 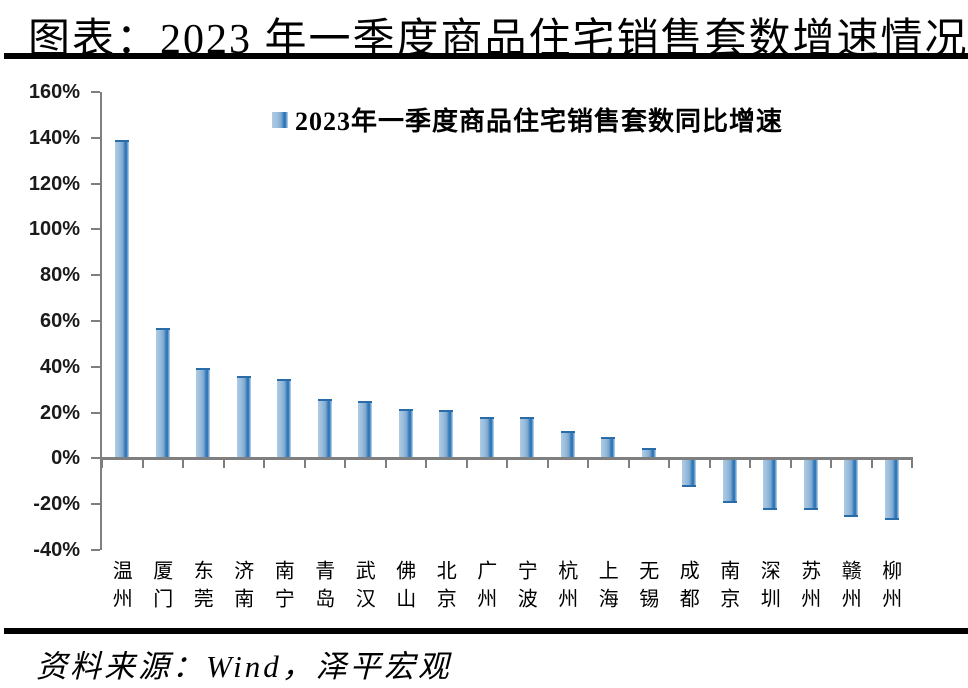 I want to click on x-axis-labels: 温州 厦门 东莞 济南 南宁 青岛 武汉 佛山 北京 广州 宁波 杭州 上海 无锡 成都 南京 深圳 苏州 赣州 柳州, so click(x=505, y=593).